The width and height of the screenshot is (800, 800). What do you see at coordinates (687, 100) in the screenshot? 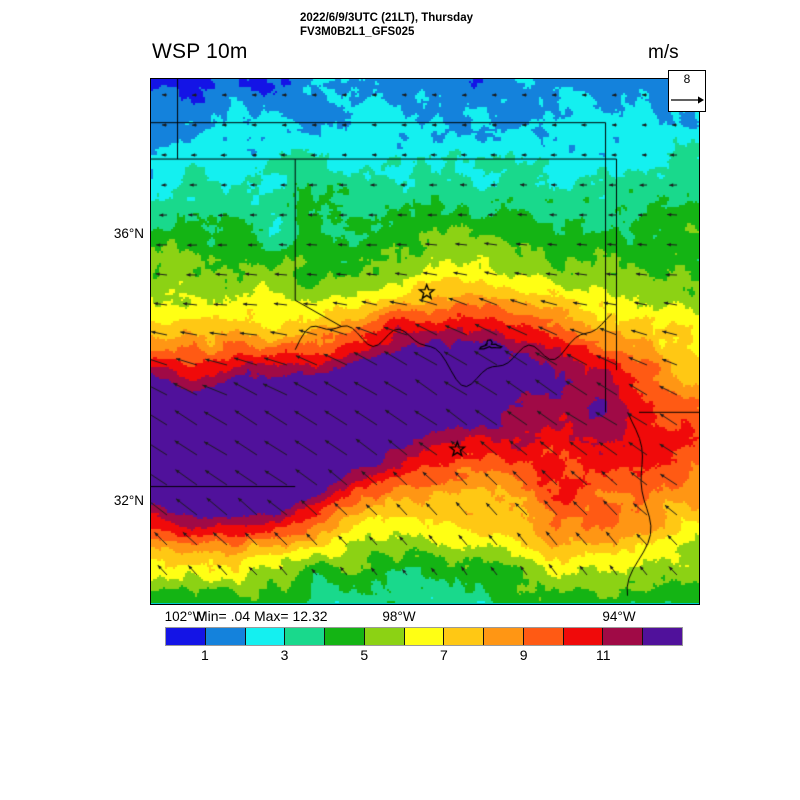
I see `right-arrow-icon` at bounding box center [687, 100].